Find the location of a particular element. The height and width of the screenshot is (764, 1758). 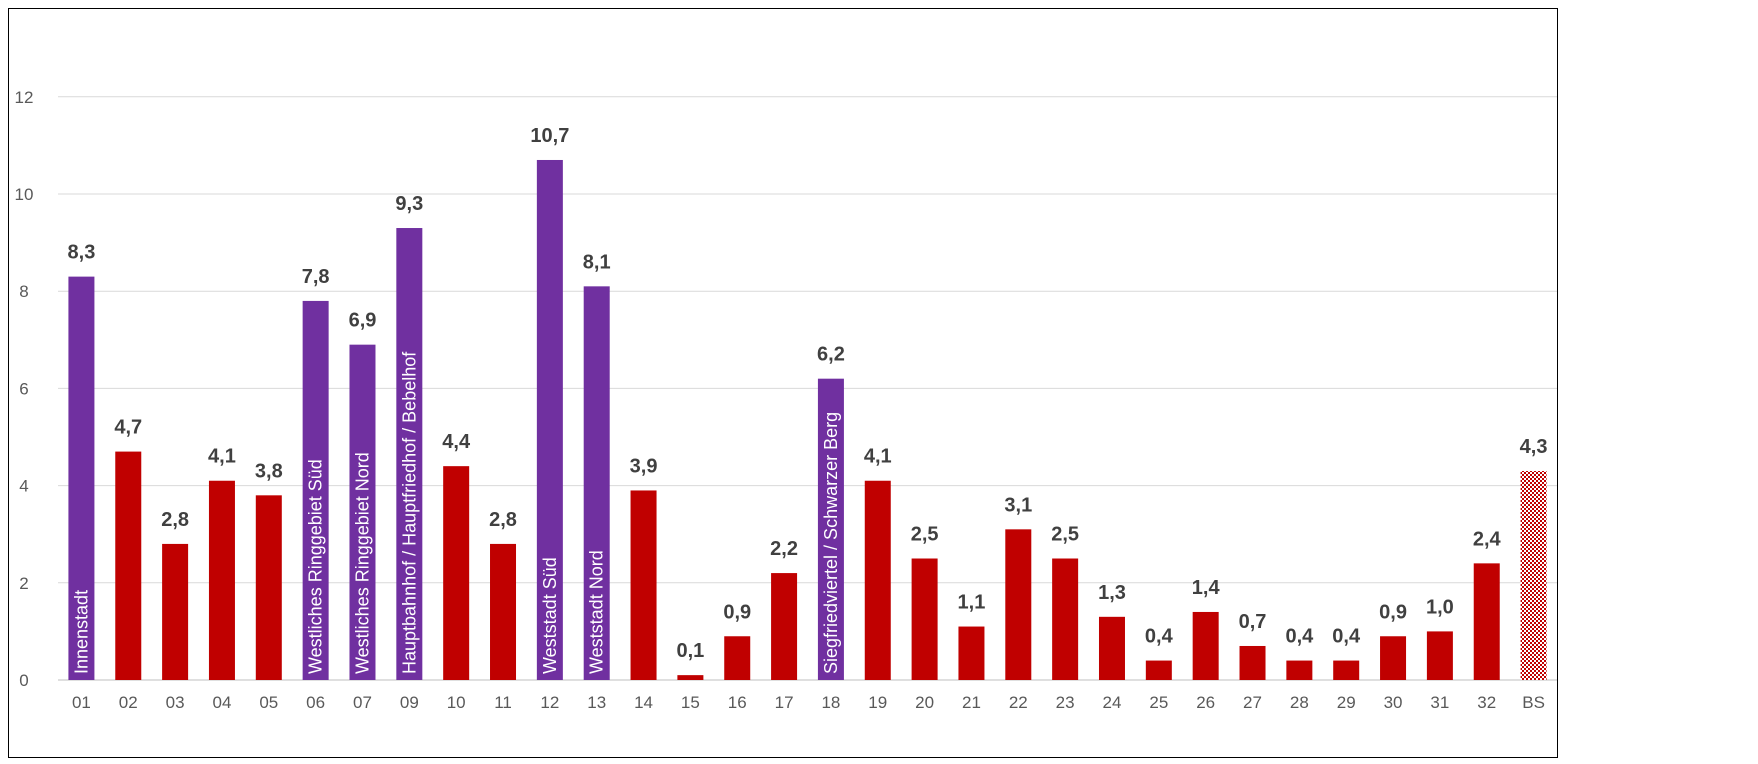

data-label-07: 6,9 is located at coordinates (363, 321).